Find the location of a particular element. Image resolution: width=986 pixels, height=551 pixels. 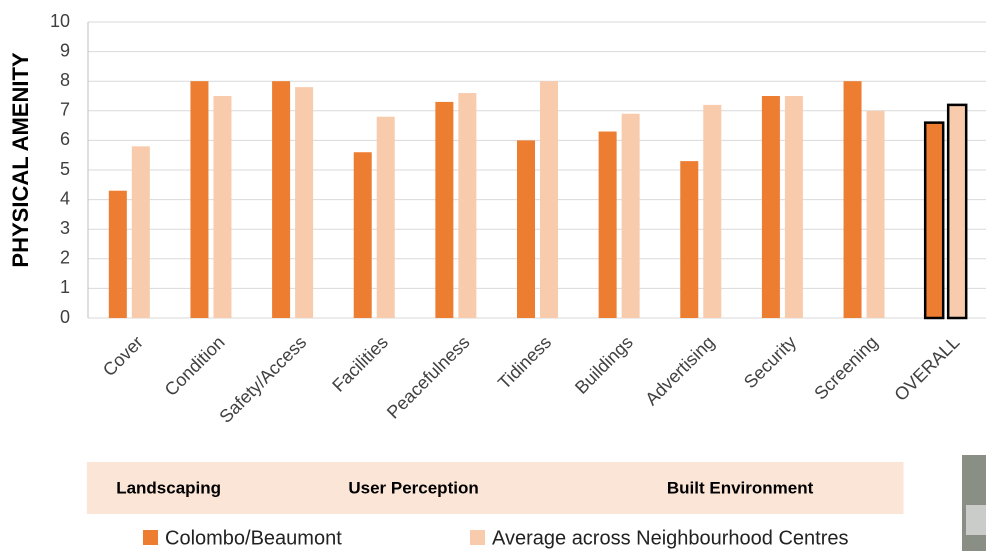

y-tick-label: 1 is located at coordinates (65, 287).